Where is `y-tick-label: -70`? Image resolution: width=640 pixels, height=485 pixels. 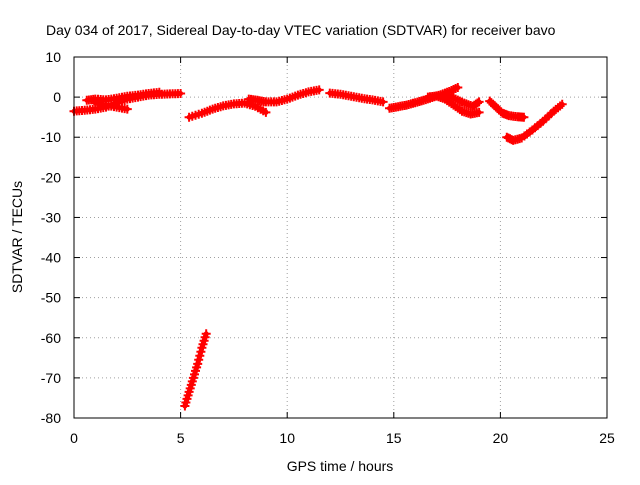
y-tick-label: -70 is located at coordinates (51, 378).